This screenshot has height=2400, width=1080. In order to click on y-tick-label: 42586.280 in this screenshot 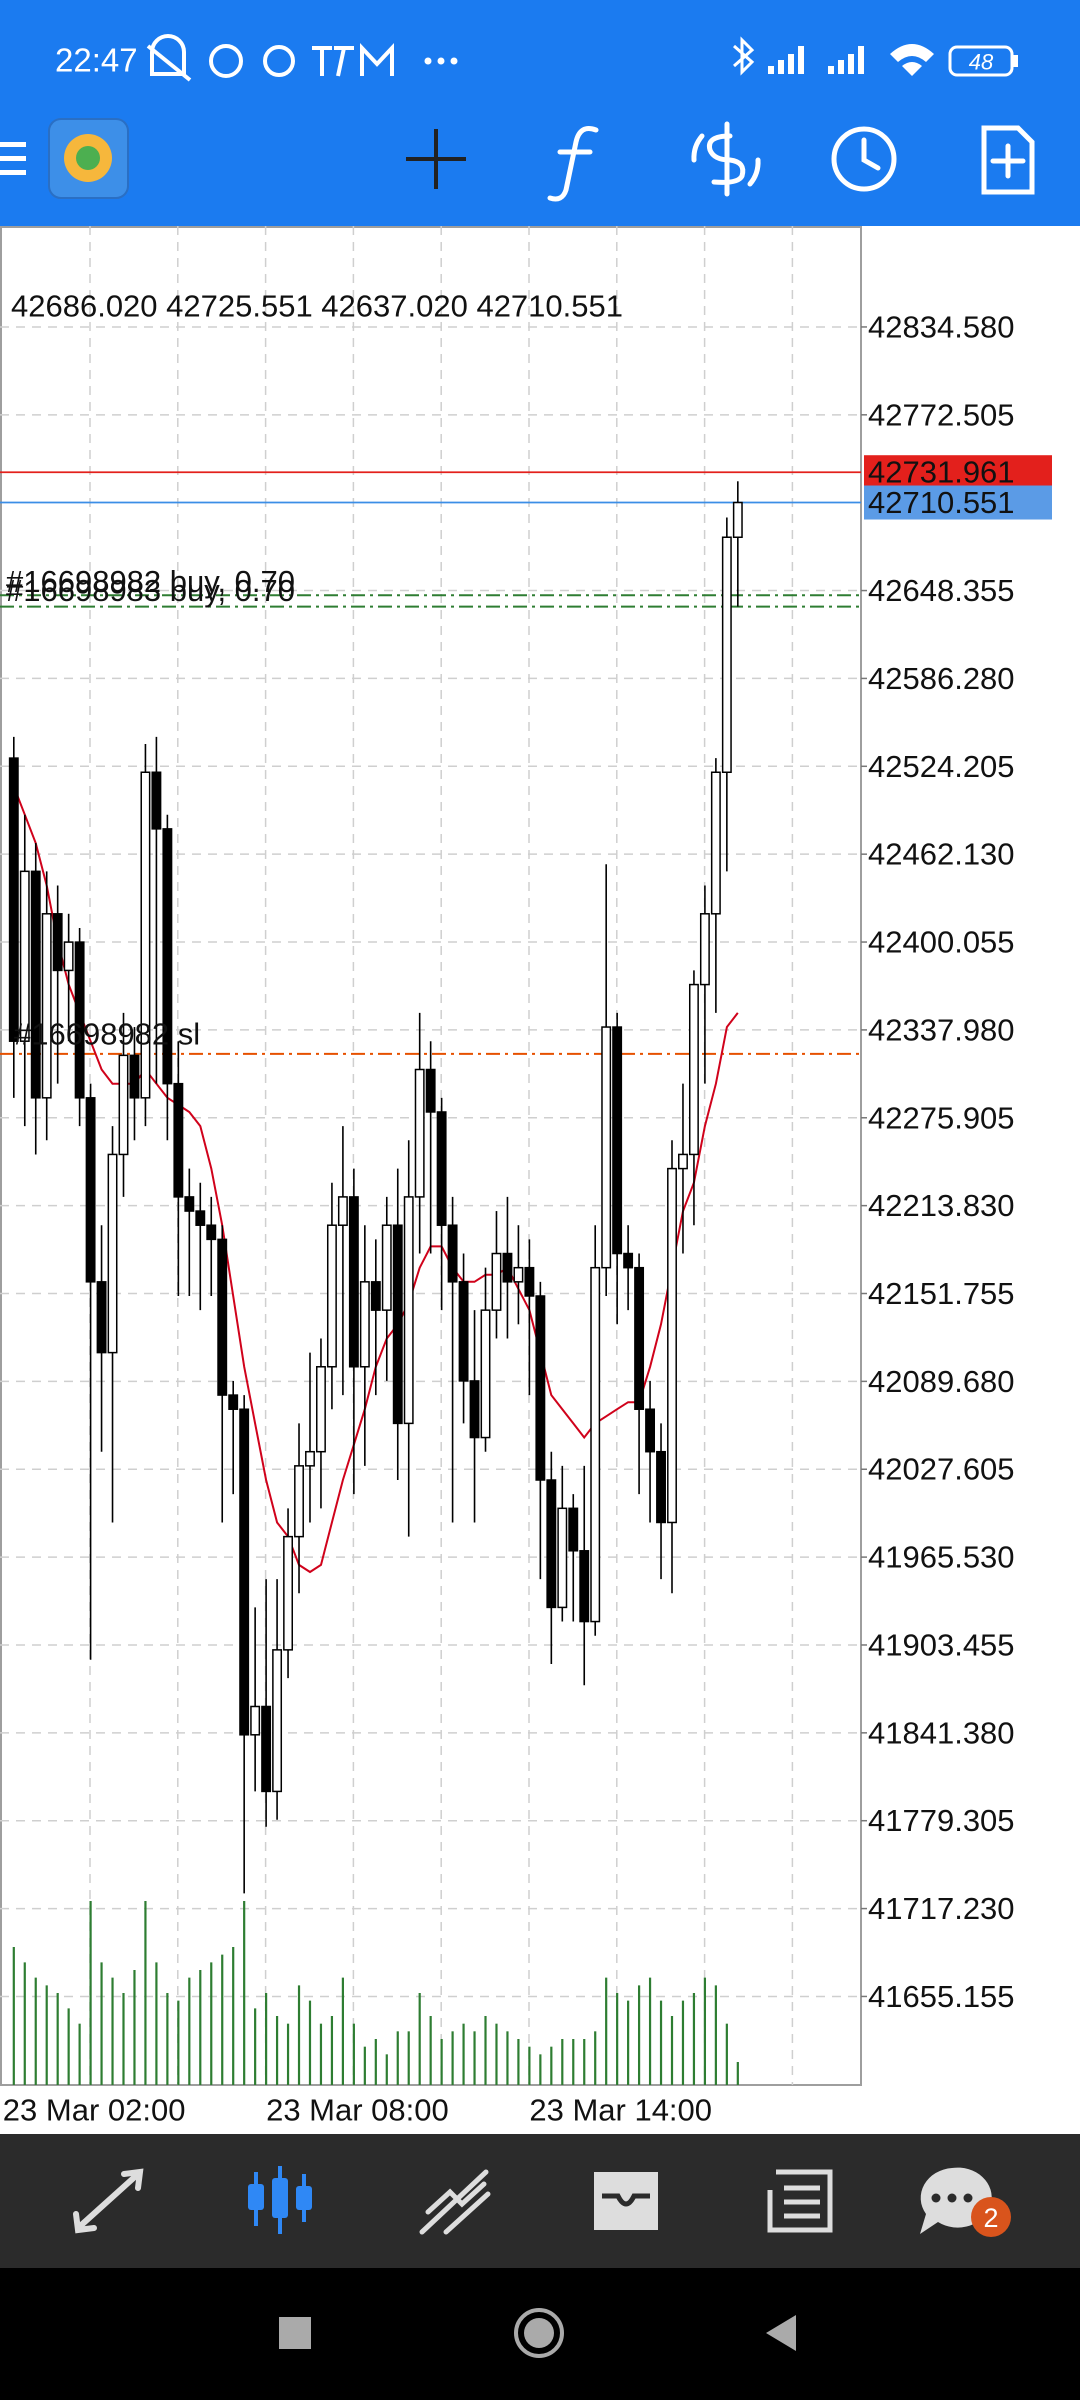, I will do `click(941, 678)`.